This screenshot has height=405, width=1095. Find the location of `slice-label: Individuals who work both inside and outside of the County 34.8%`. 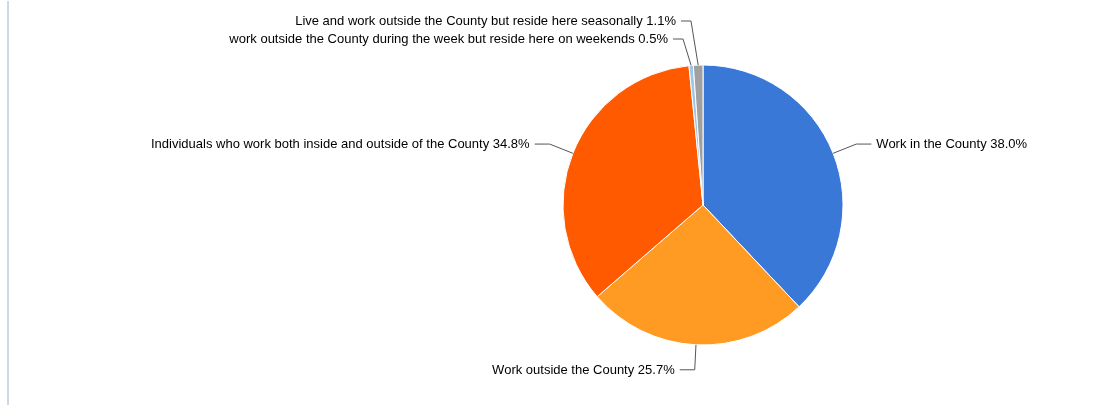

slice-label: Individuals who work both inside and outside of the County 34.8% is located at coordinates (340, 144).